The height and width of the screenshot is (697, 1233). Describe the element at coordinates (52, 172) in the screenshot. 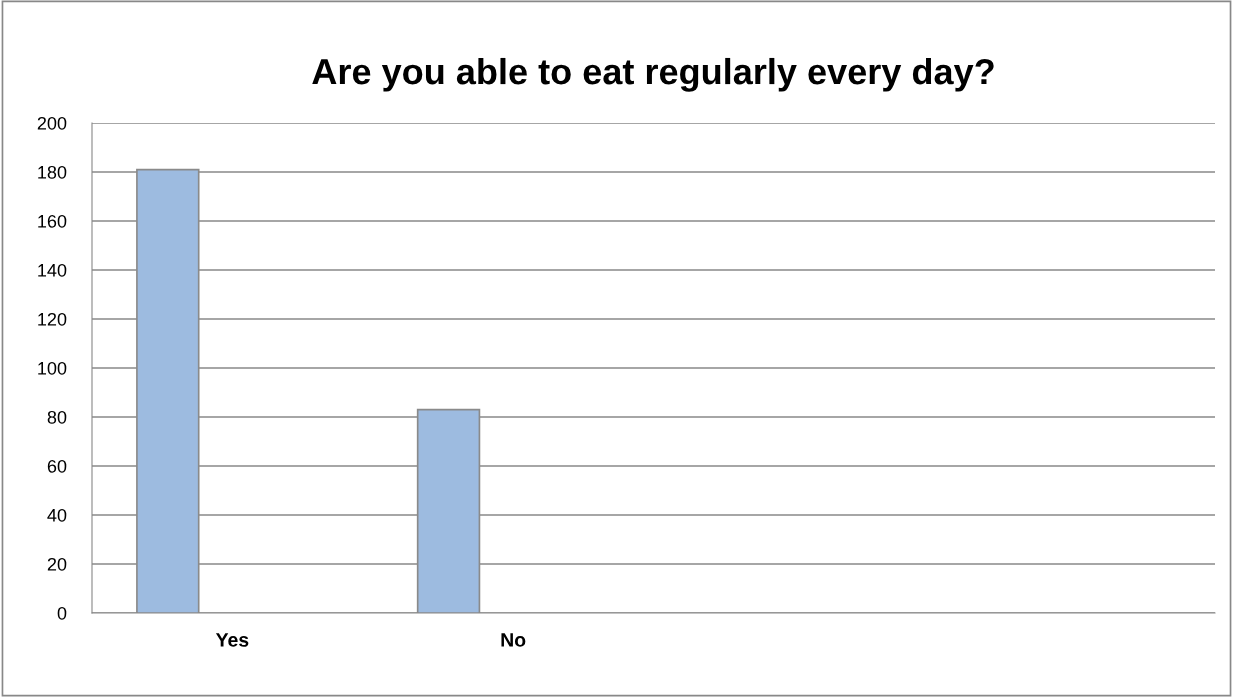

I see `y-tick-label: 180` at that location.